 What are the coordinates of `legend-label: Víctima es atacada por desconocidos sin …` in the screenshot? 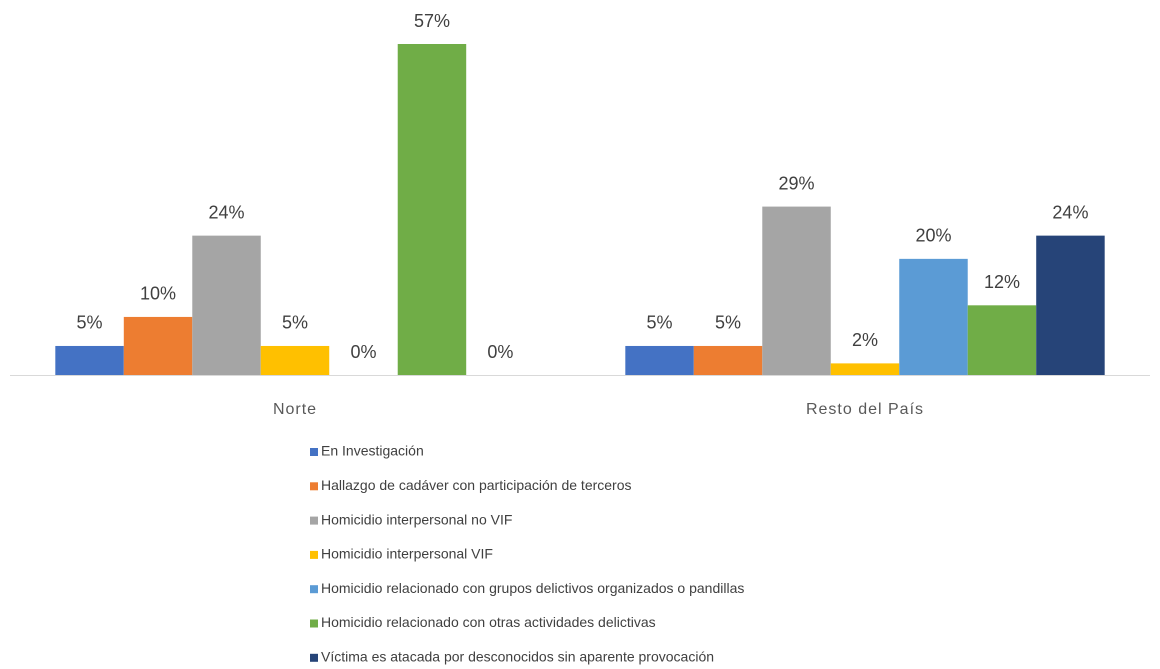 It's located at (517, 657).